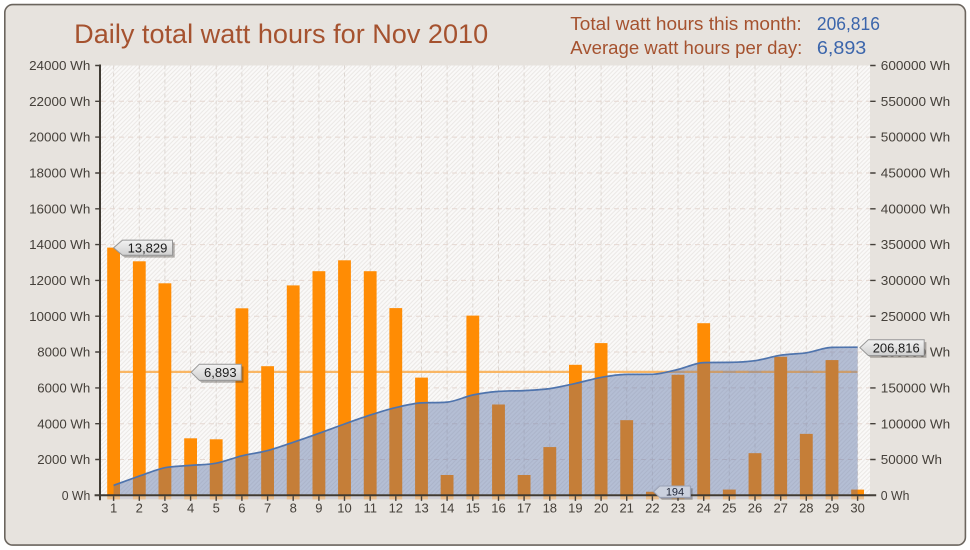 The height and width of the screenshot is (550, 970). What do you see at coordinates (59, 137) in the screenshot?
I see `svg-text: 20000 Wh` at bounding box center [59, 137].